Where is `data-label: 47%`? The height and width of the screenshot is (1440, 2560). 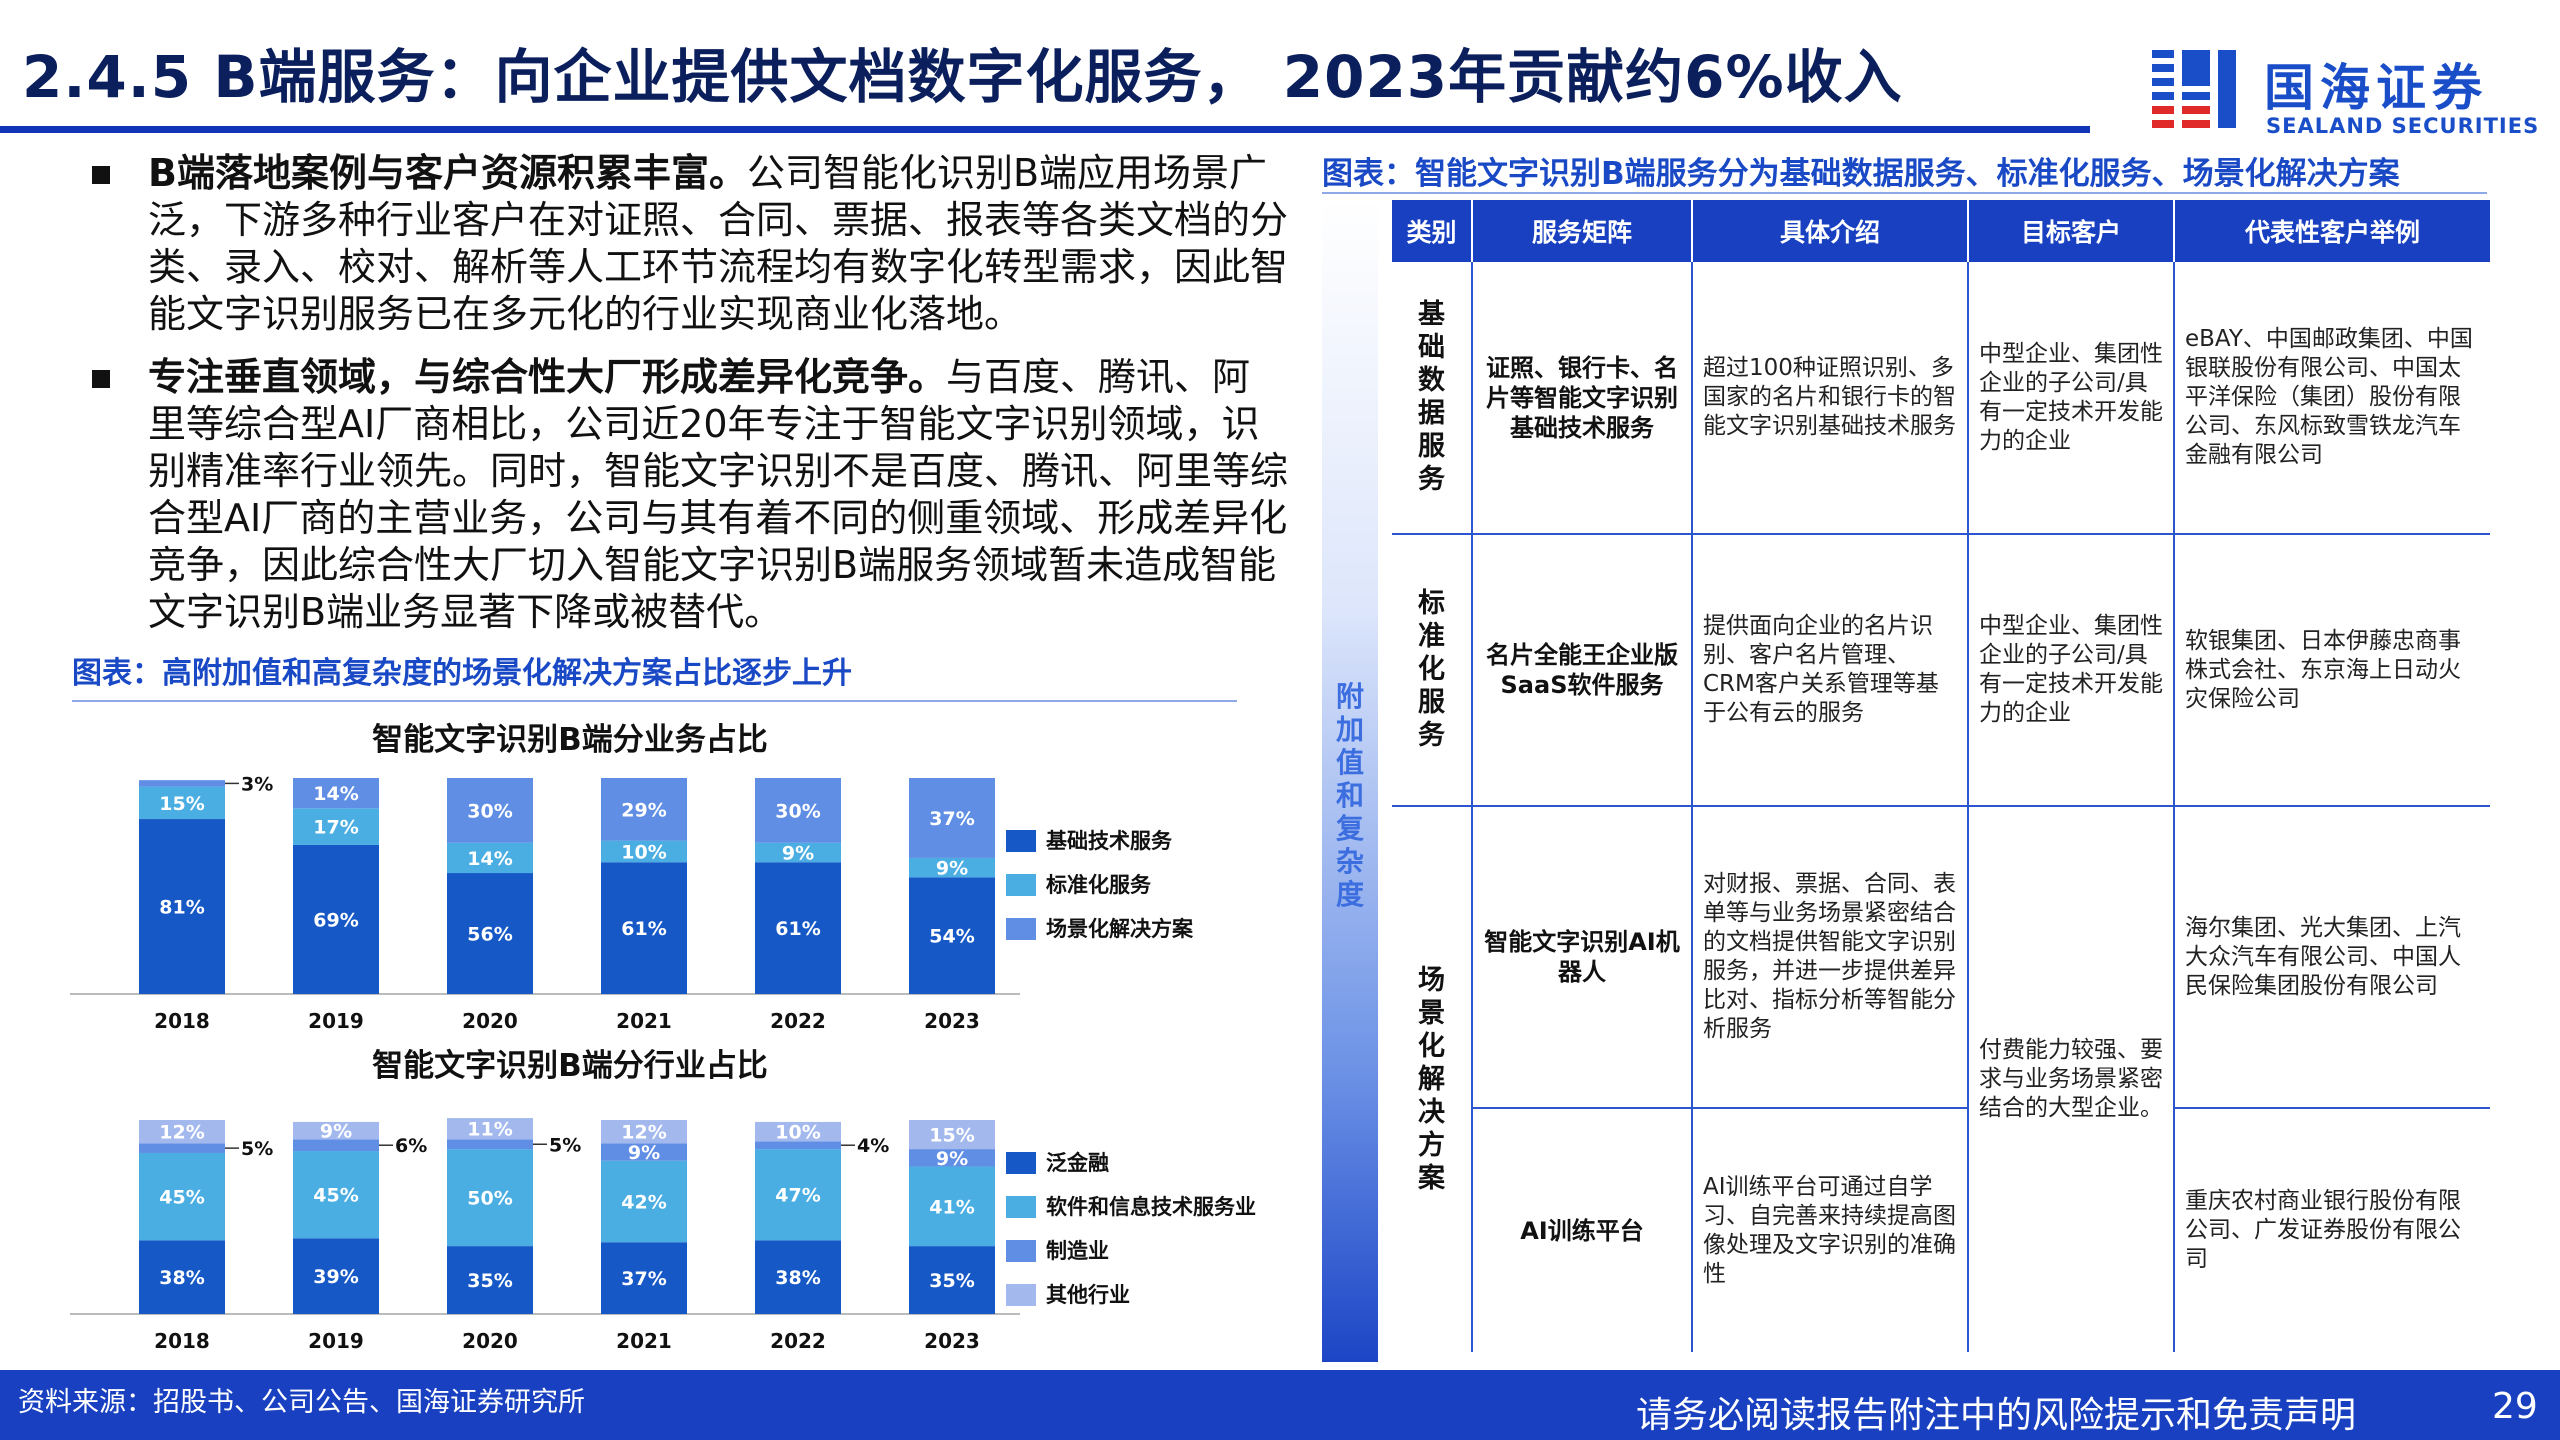 data-label: 47% is located at coordinates (797, 1196).